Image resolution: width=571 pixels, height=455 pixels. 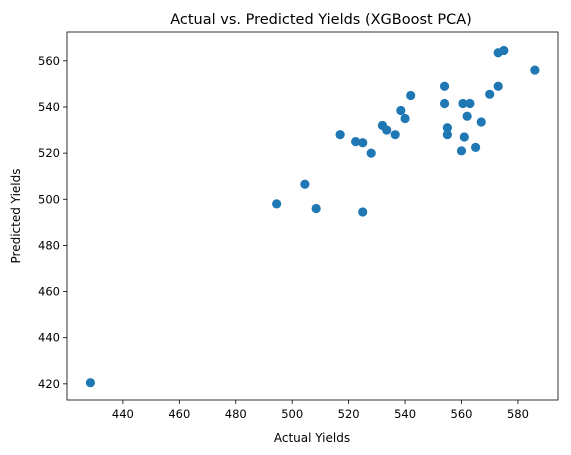 I want to click on x-axis: 440 460 480 500 520 540 560 580, so click(x=320, y=410).